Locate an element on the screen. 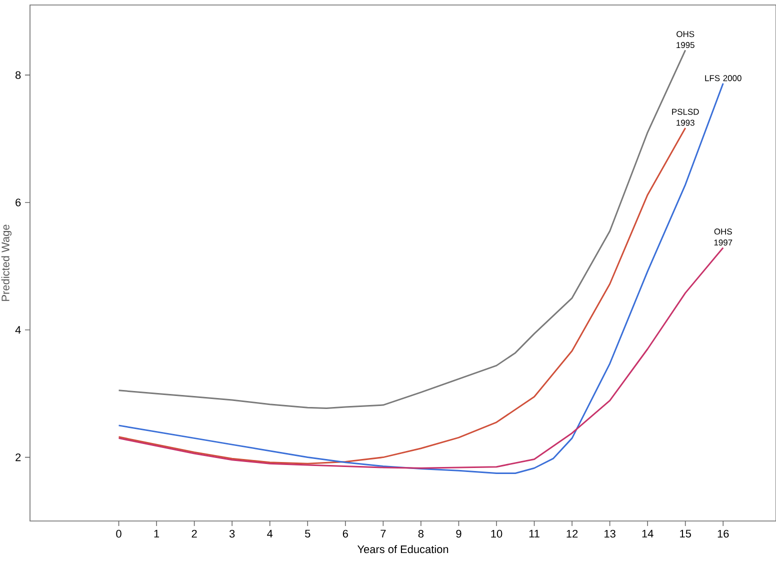 The width and height of the screenshot is (776, 586). series-label: OHS 1997 is located at coordinates (723, 237).